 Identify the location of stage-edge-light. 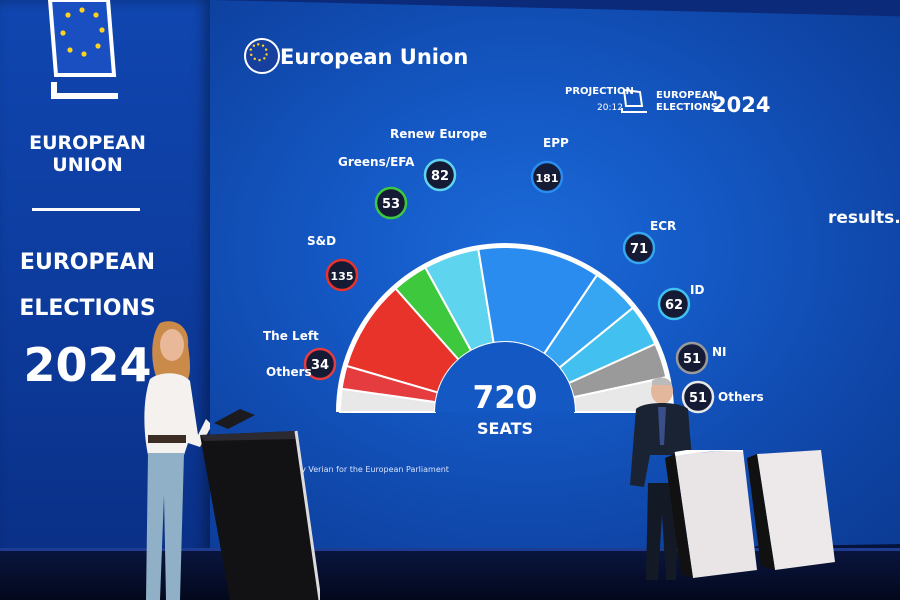
(450, 549).